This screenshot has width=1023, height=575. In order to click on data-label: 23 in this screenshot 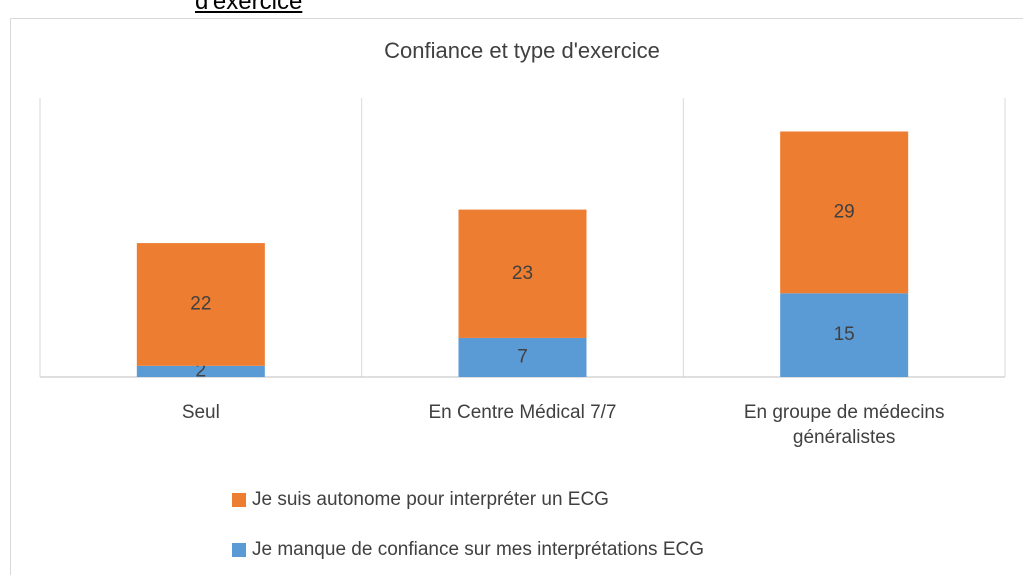, I will do `click(522, 273)`.